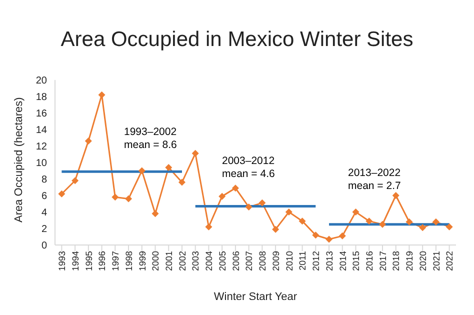  Describe the element at coordinates (343, 261) in the screenshot. I see `x-tick-label: 2014` at that location.